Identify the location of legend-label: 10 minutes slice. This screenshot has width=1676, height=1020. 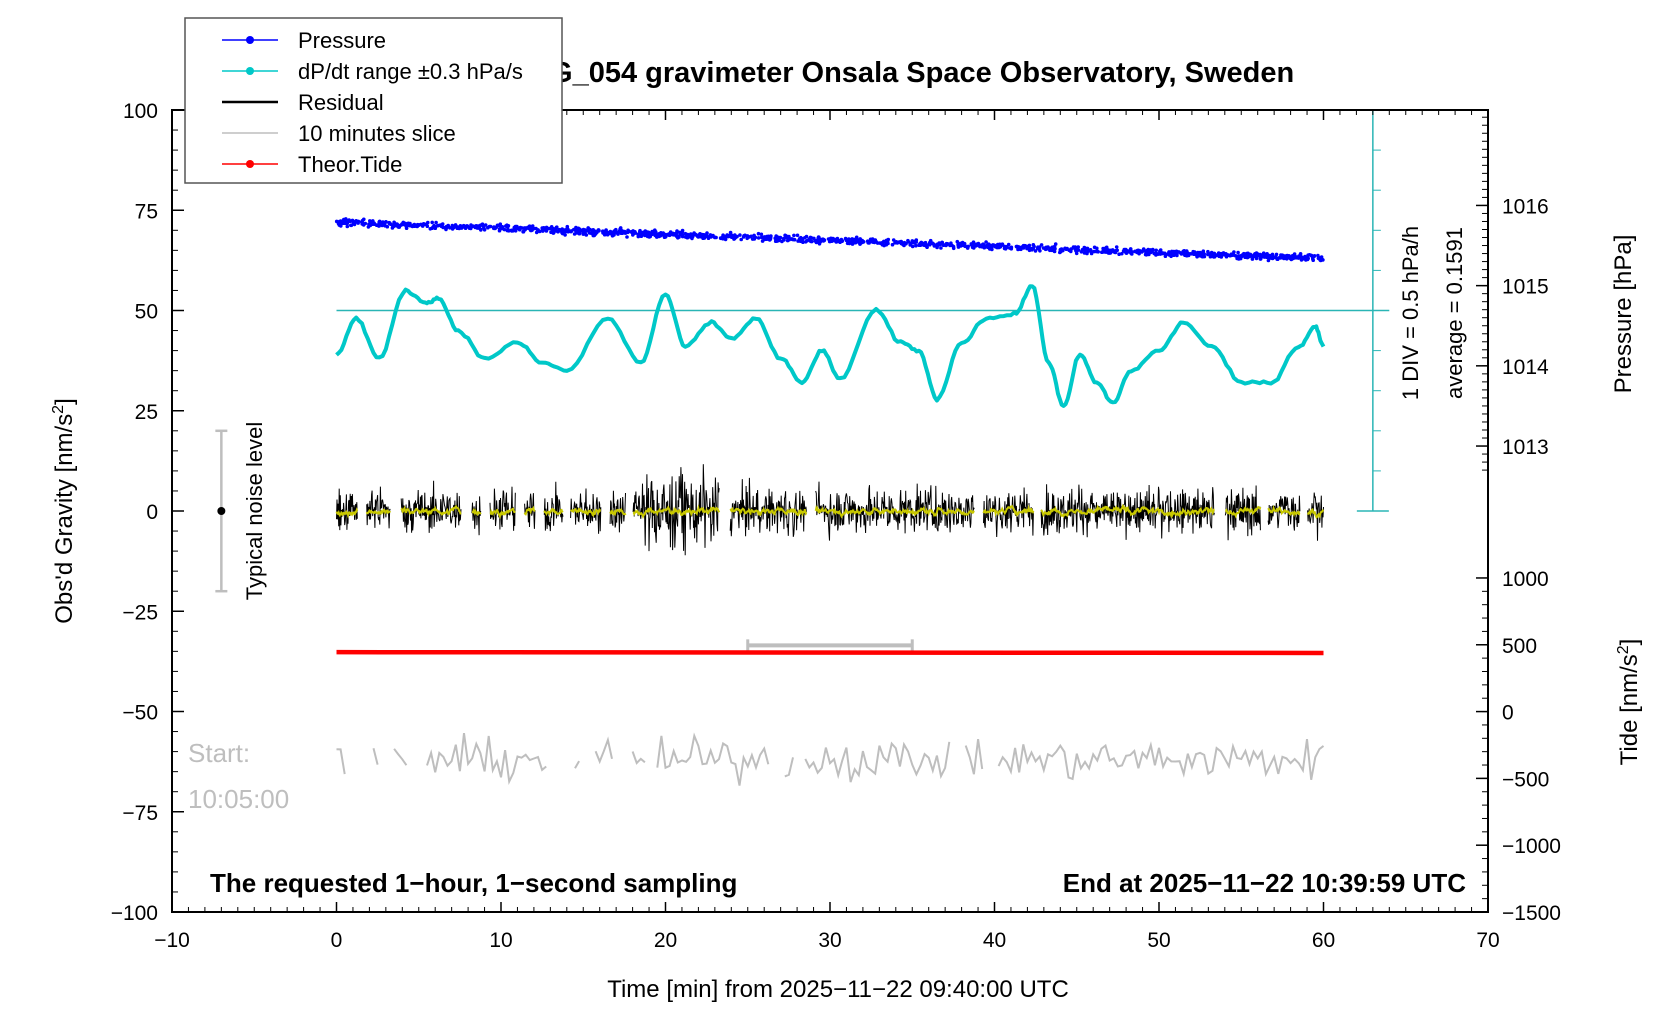
(377, 133).